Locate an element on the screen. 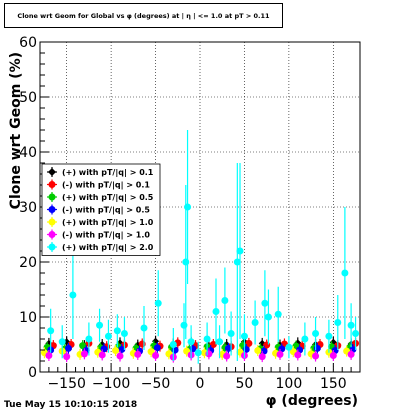 Image resolution: width=400 pixels, height=414 pixels. x-tick-label: 0 is located at coordinates (200, 384).